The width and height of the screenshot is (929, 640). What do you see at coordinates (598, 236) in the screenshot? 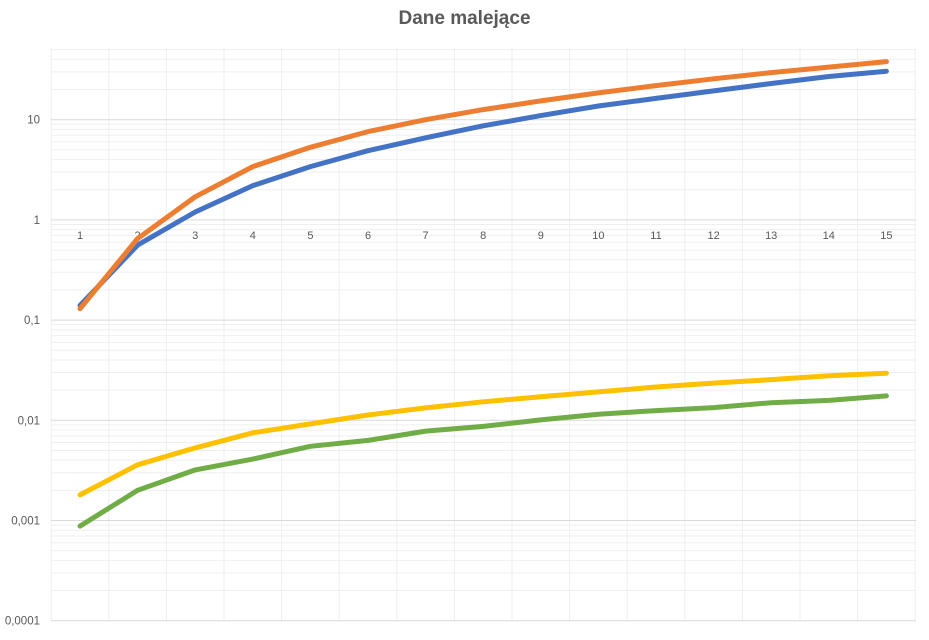
I see `x-tick-label: 10` at bounding box center [598, 236].